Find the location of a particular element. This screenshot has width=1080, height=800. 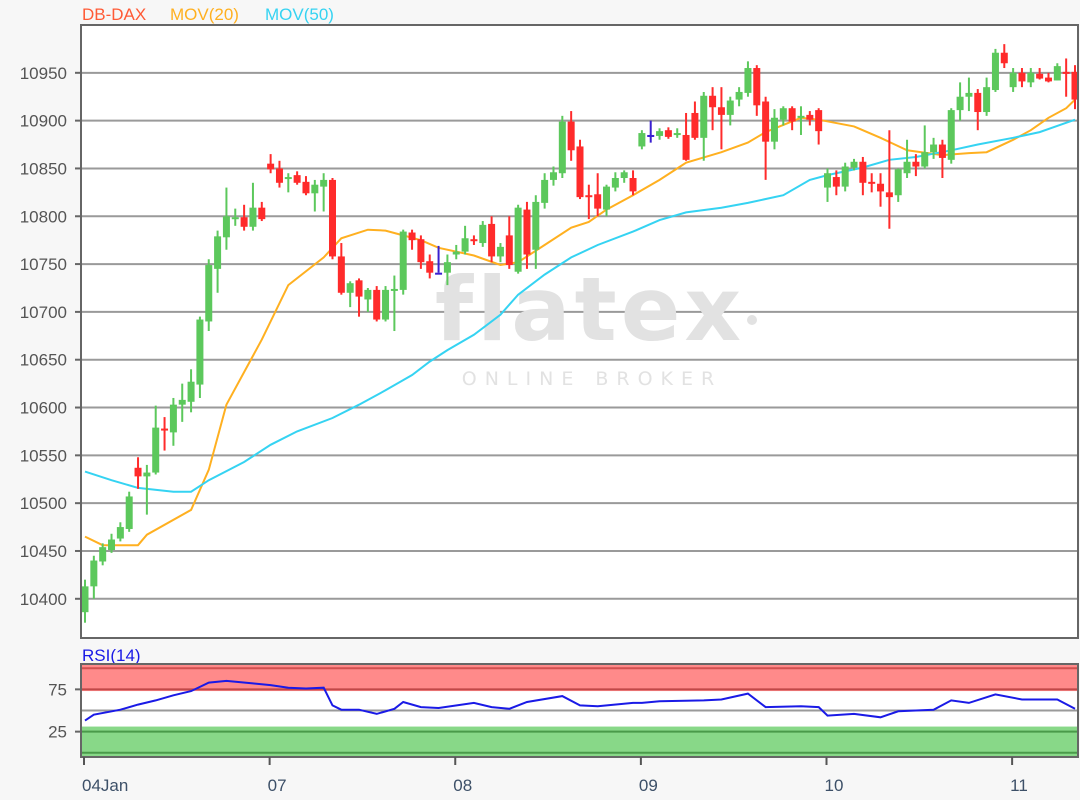

x-tick-label: 11 is located at coordinates (1019, 785).